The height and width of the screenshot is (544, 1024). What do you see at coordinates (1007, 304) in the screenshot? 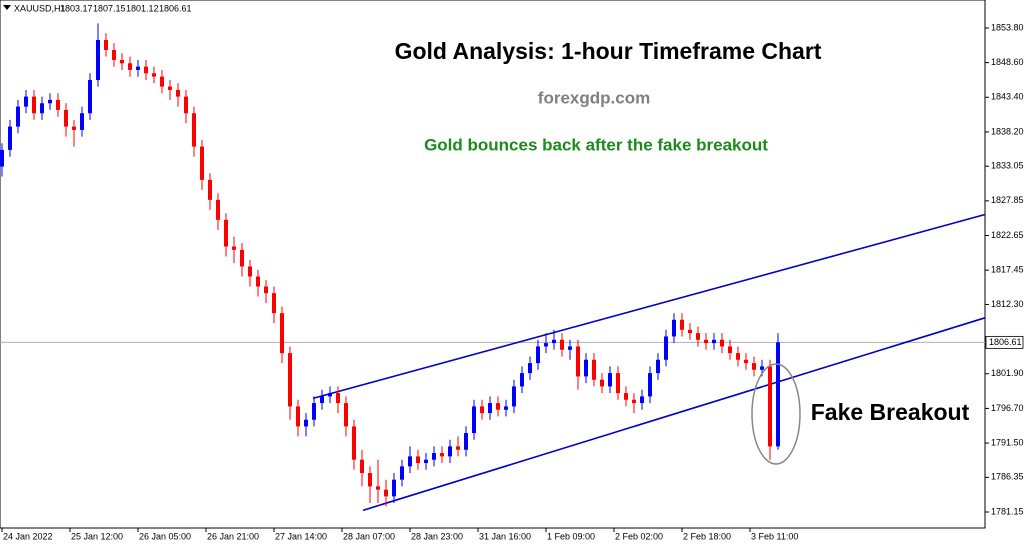
I see `y-tick-label: 1812.30` at bounding box center [1007, 304].